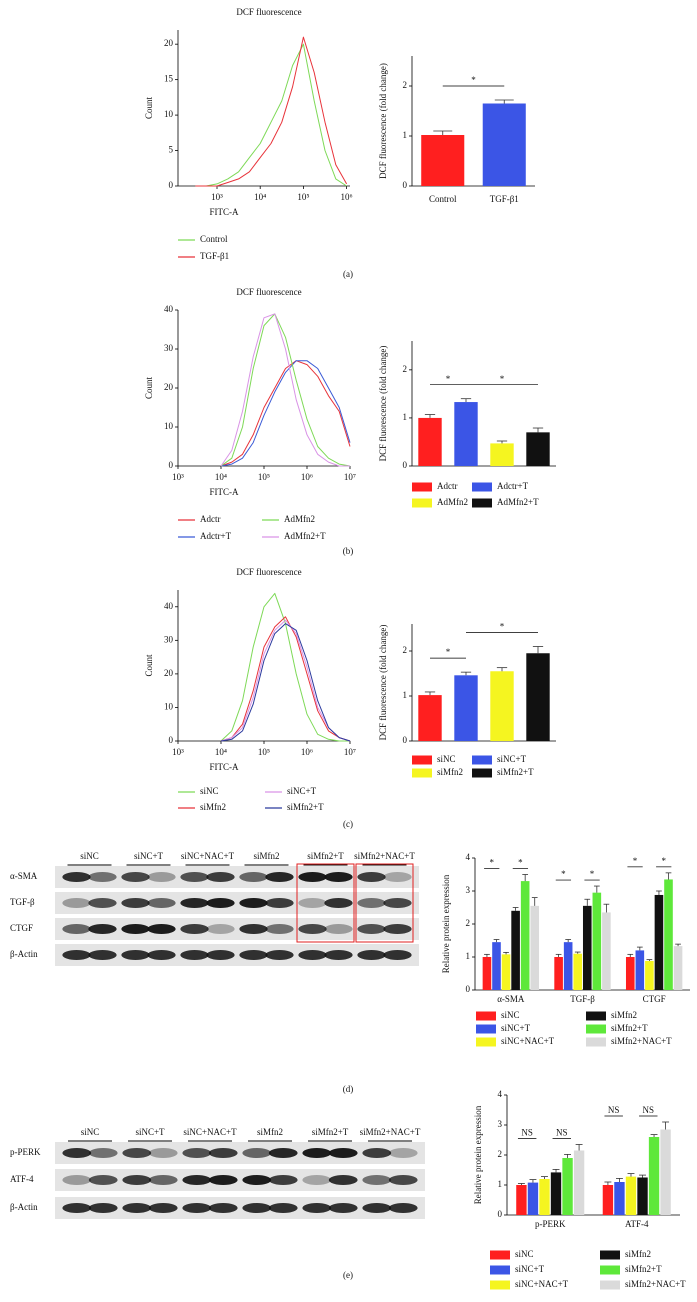  What do you see at coordinates (350, 752) in the screenshot?
I see `x-tick-label: 10⁷` at bounding box center [350, 752].